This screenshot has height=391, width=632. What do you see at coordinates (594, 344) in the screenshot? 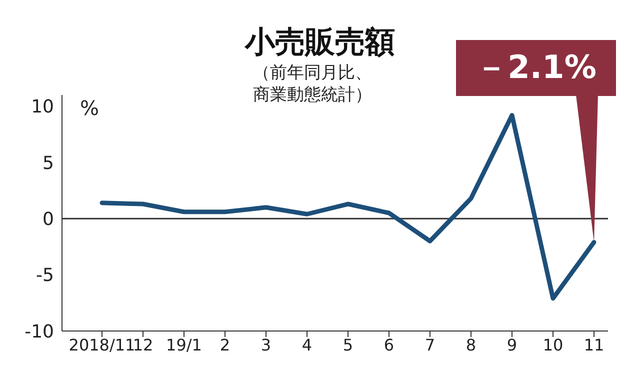
I see `x-tick-label: 11` at bounding box center [594, 344].